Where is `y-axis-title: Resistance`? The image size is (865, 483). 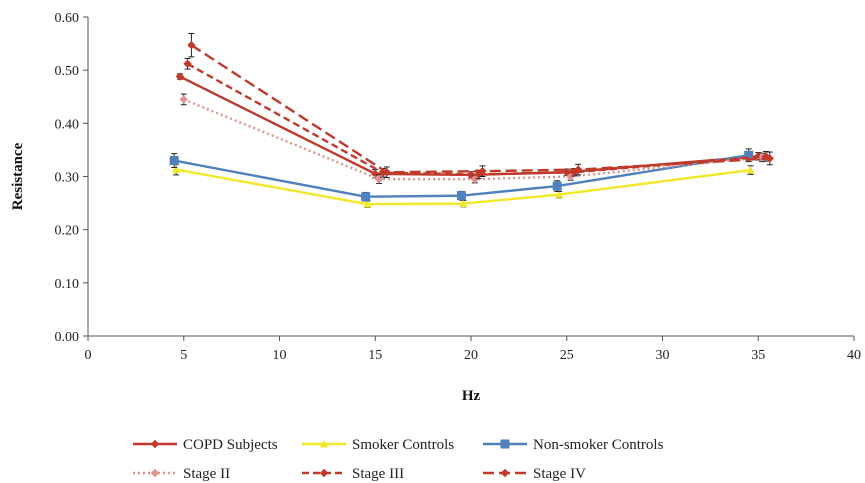
y-axis-title: Resistance is located at coordinates (18, 176).